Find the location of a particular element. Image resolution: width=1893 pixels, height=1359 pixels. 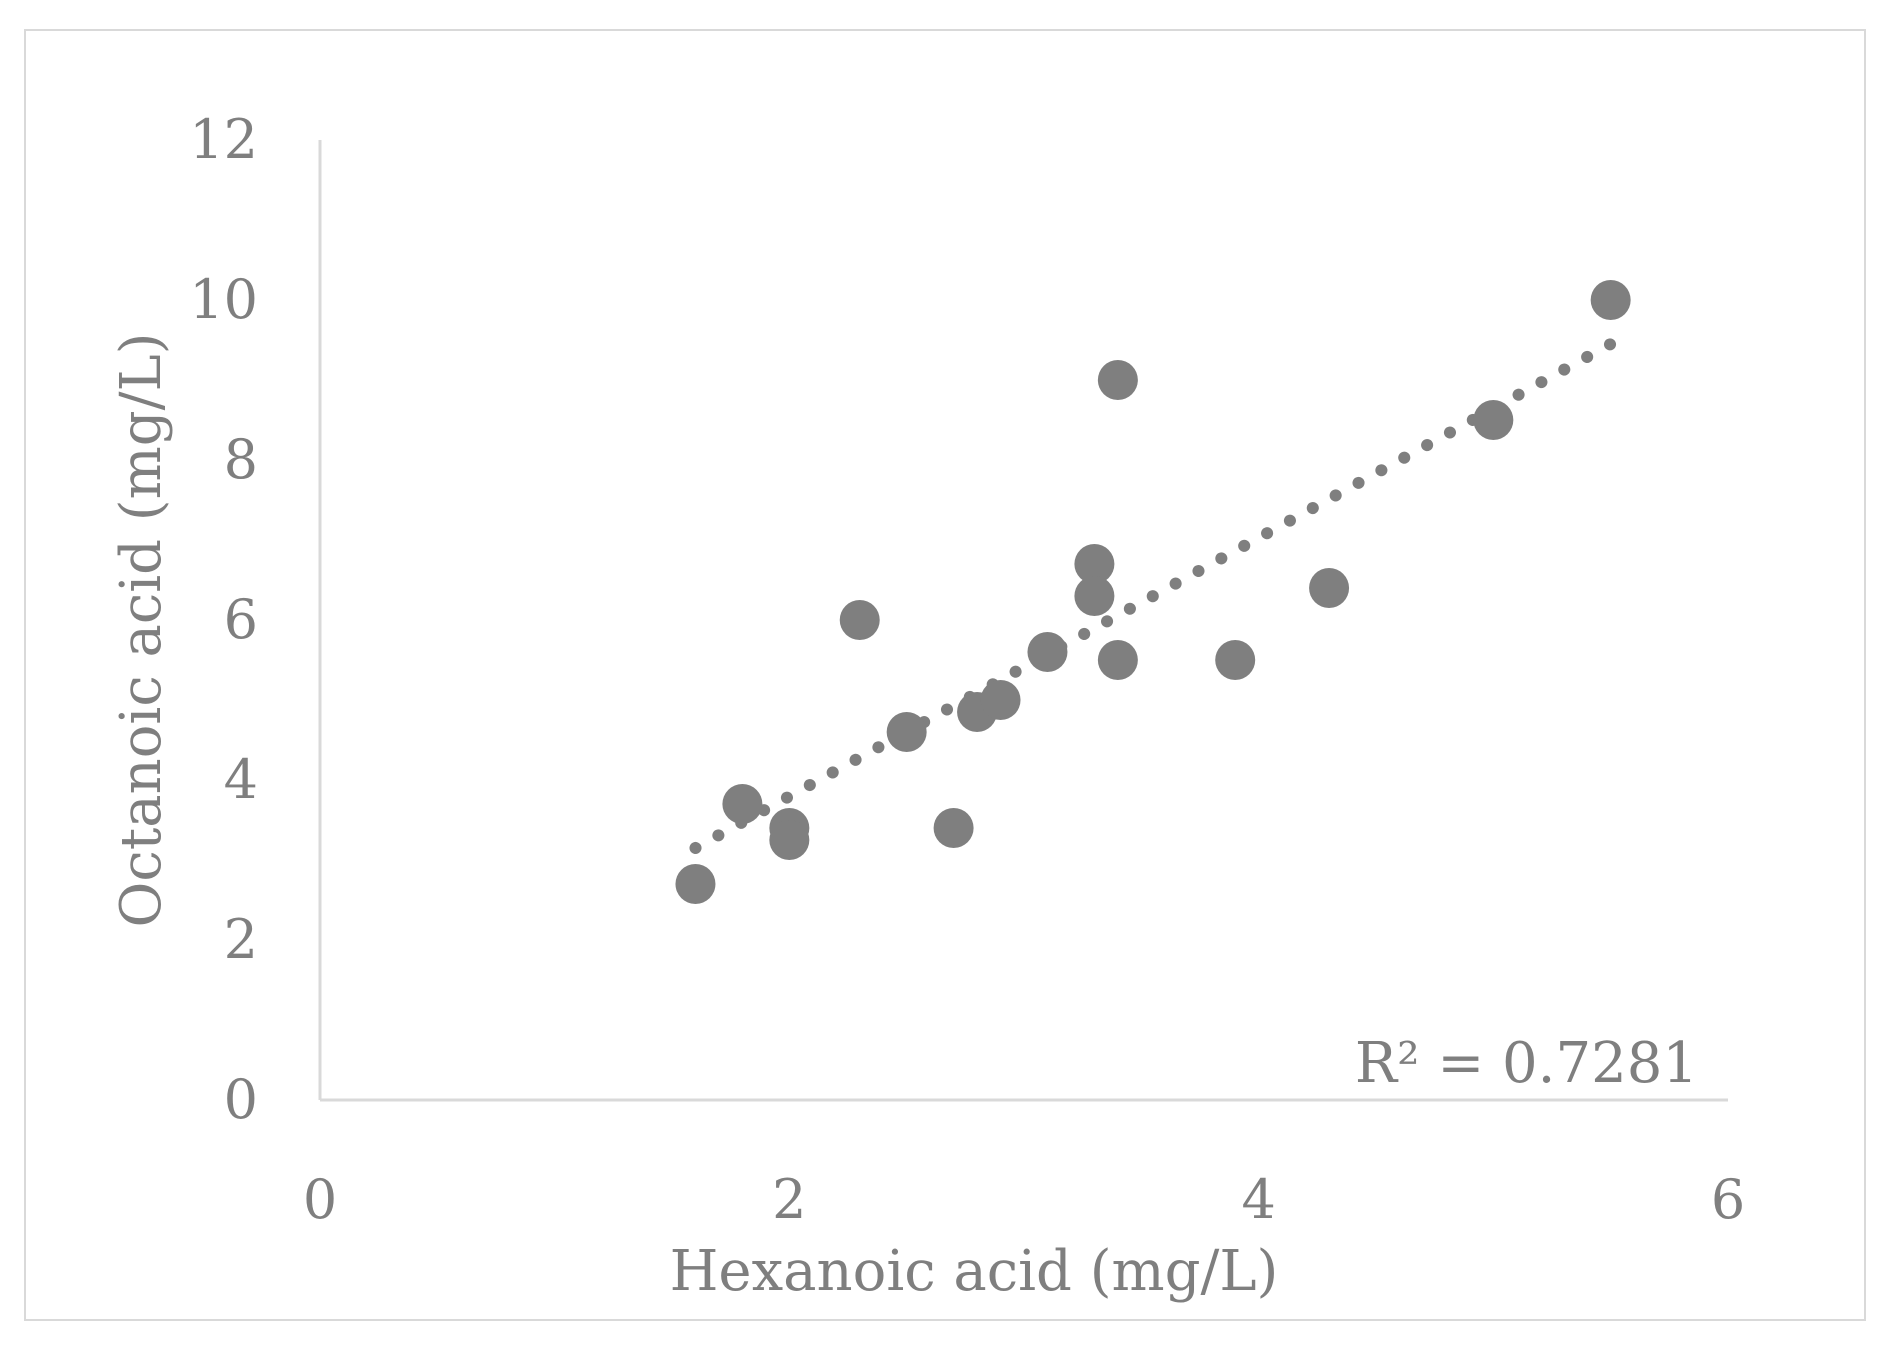

y-tick-label: 10 is located at coordinates (223, 299).